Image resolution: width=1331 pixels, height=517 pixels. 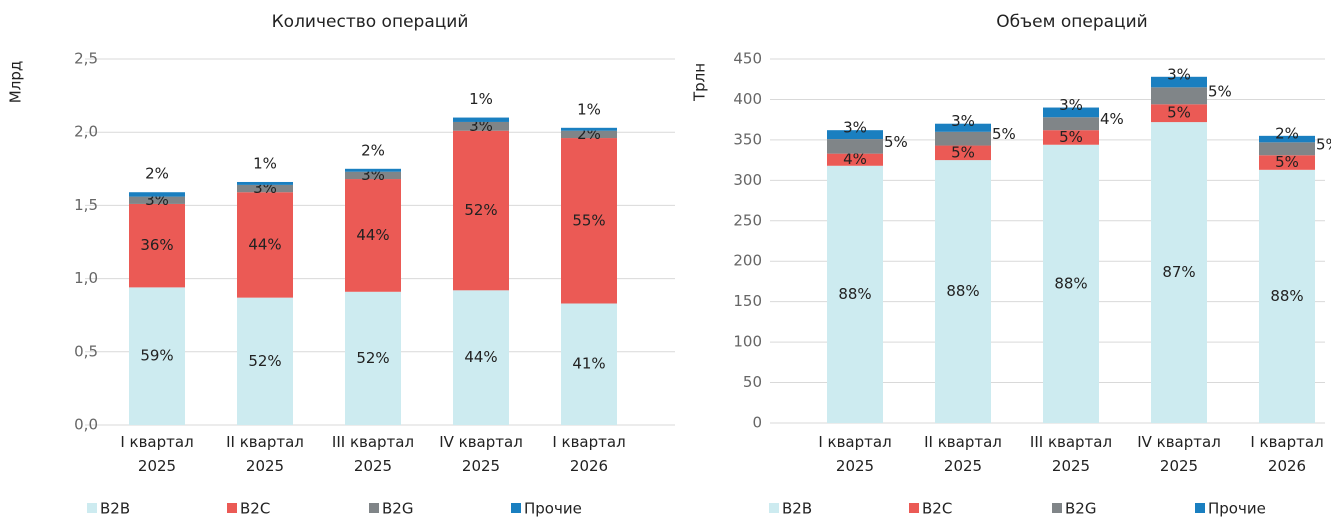 I want to click on chart-title: Количество операций, so click(x=370, y=22).